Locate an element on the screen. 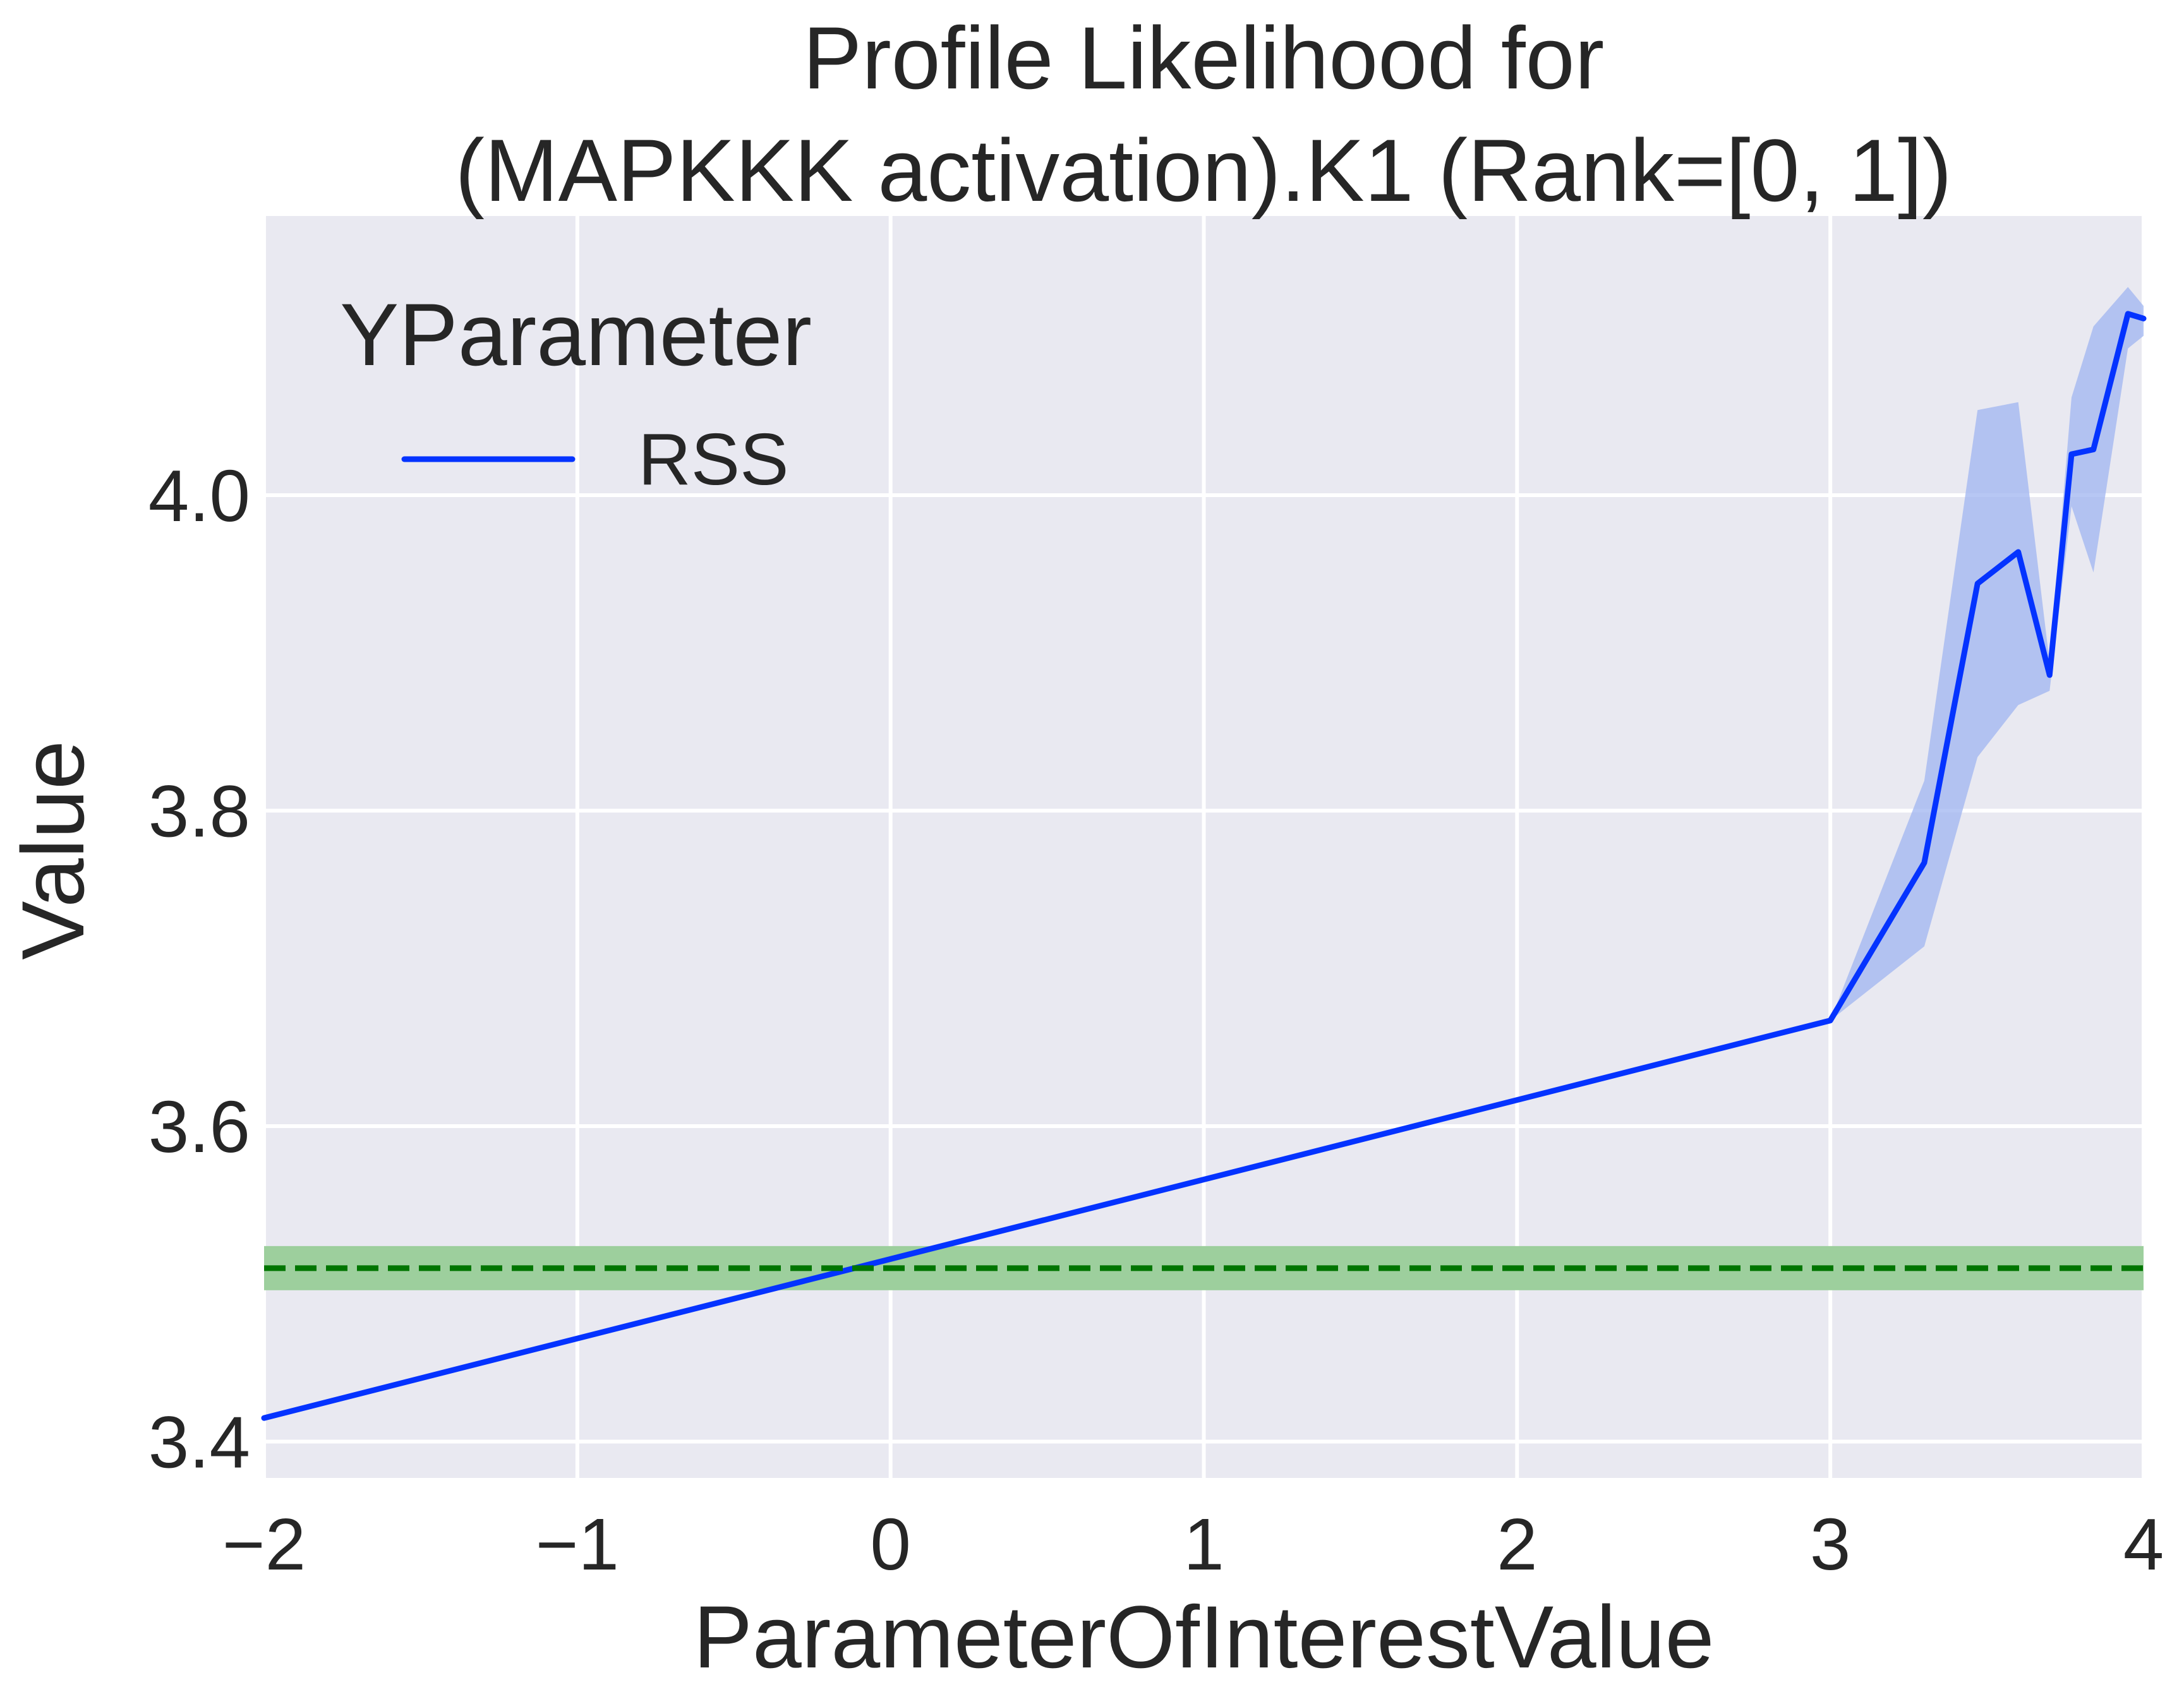  y-tick-label: 3.4 is located at coordinates (199, 1443).